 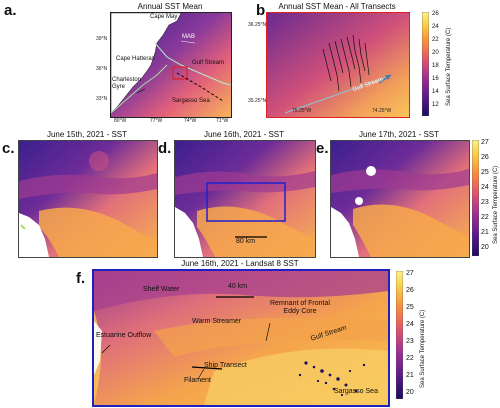 What do you see at coordinates (81, 278) in the screenshot?
I see `panel-f-letter: f.` at bounding box center [81, 278].